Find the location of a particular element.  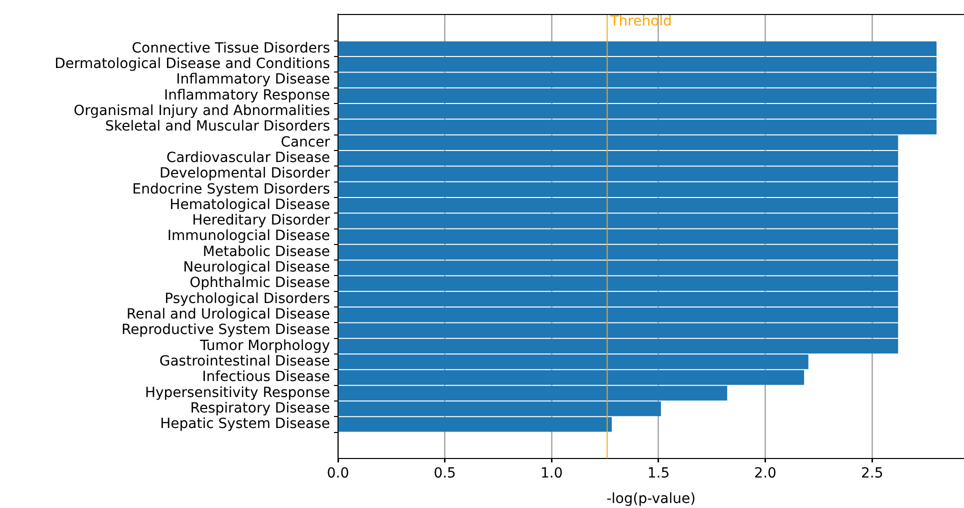

x-tick-label: 1.5 is located at coordinates (658, 473).